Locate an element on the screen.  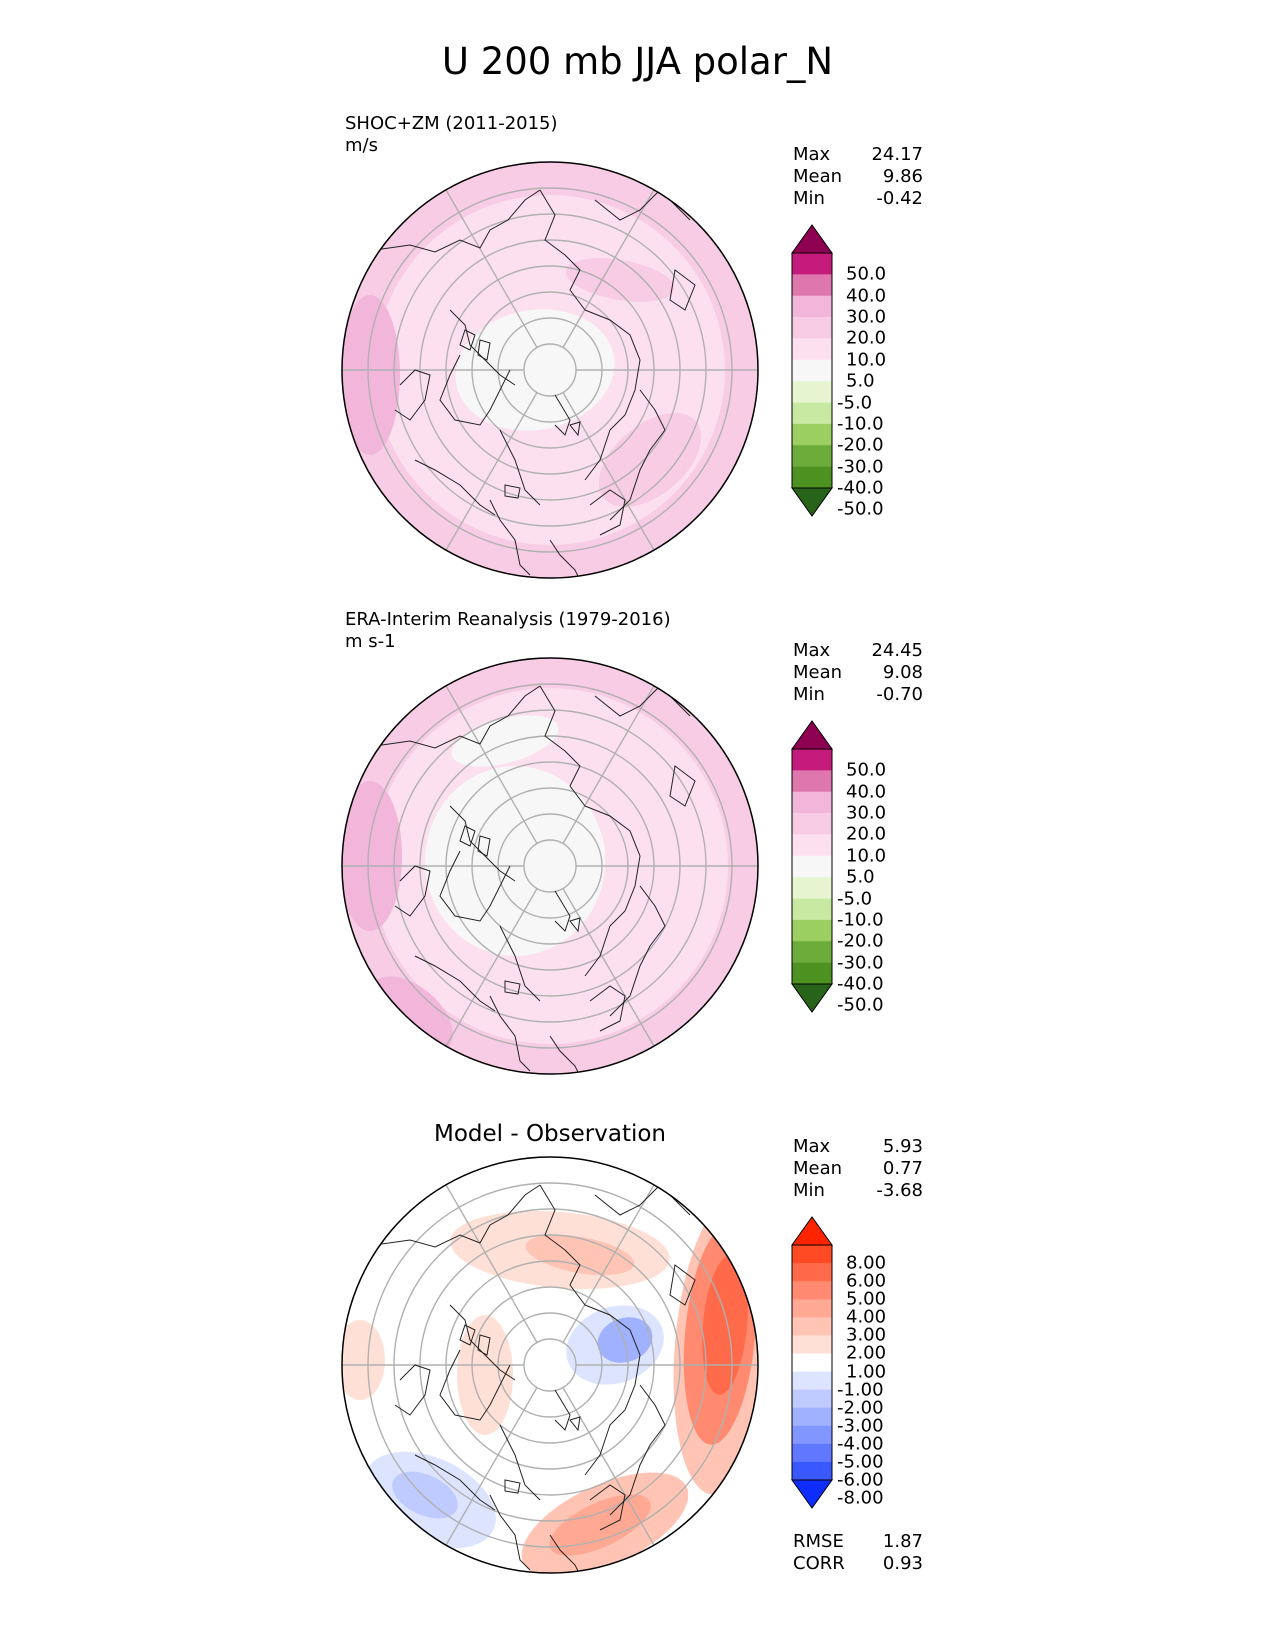
polar-map-model is located at coordinates (550, 370).